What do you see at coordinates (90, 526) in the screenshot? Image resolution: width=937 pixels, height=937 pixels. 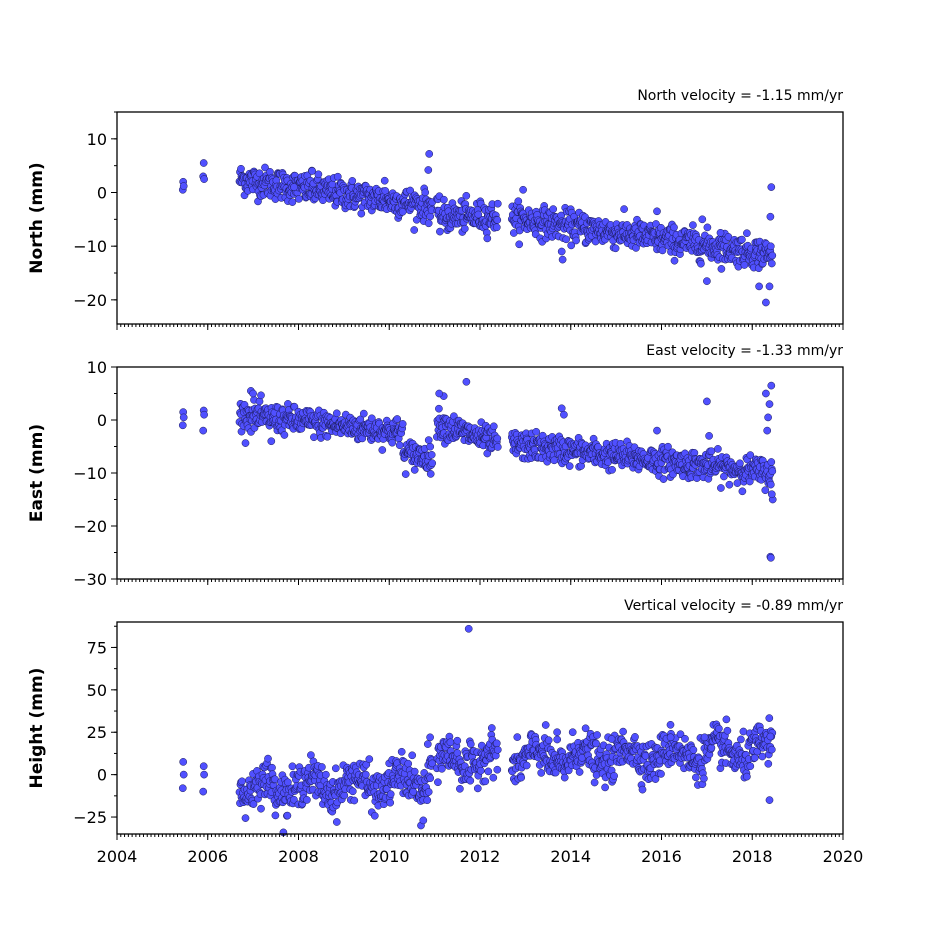 I see `y-tick-label: −20` at bounding box center [90, 526].